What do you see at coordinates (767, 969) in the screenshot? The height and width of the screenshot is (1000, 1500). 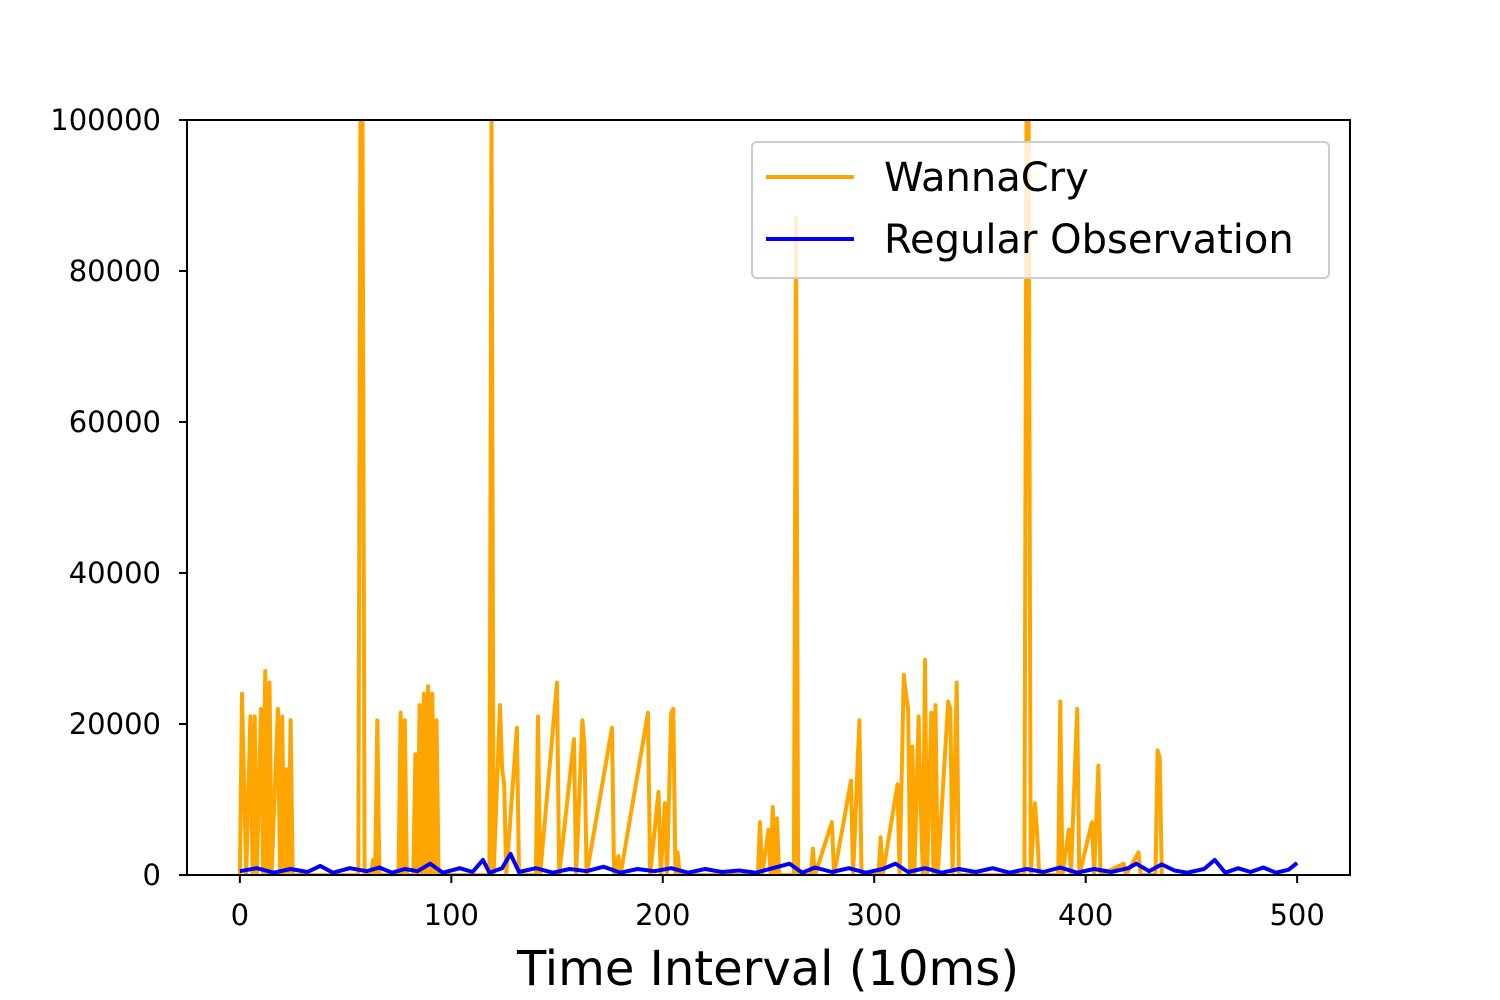 I see `x-axis-title: Time Interval (10ms)` at bounding box center [767, 969].